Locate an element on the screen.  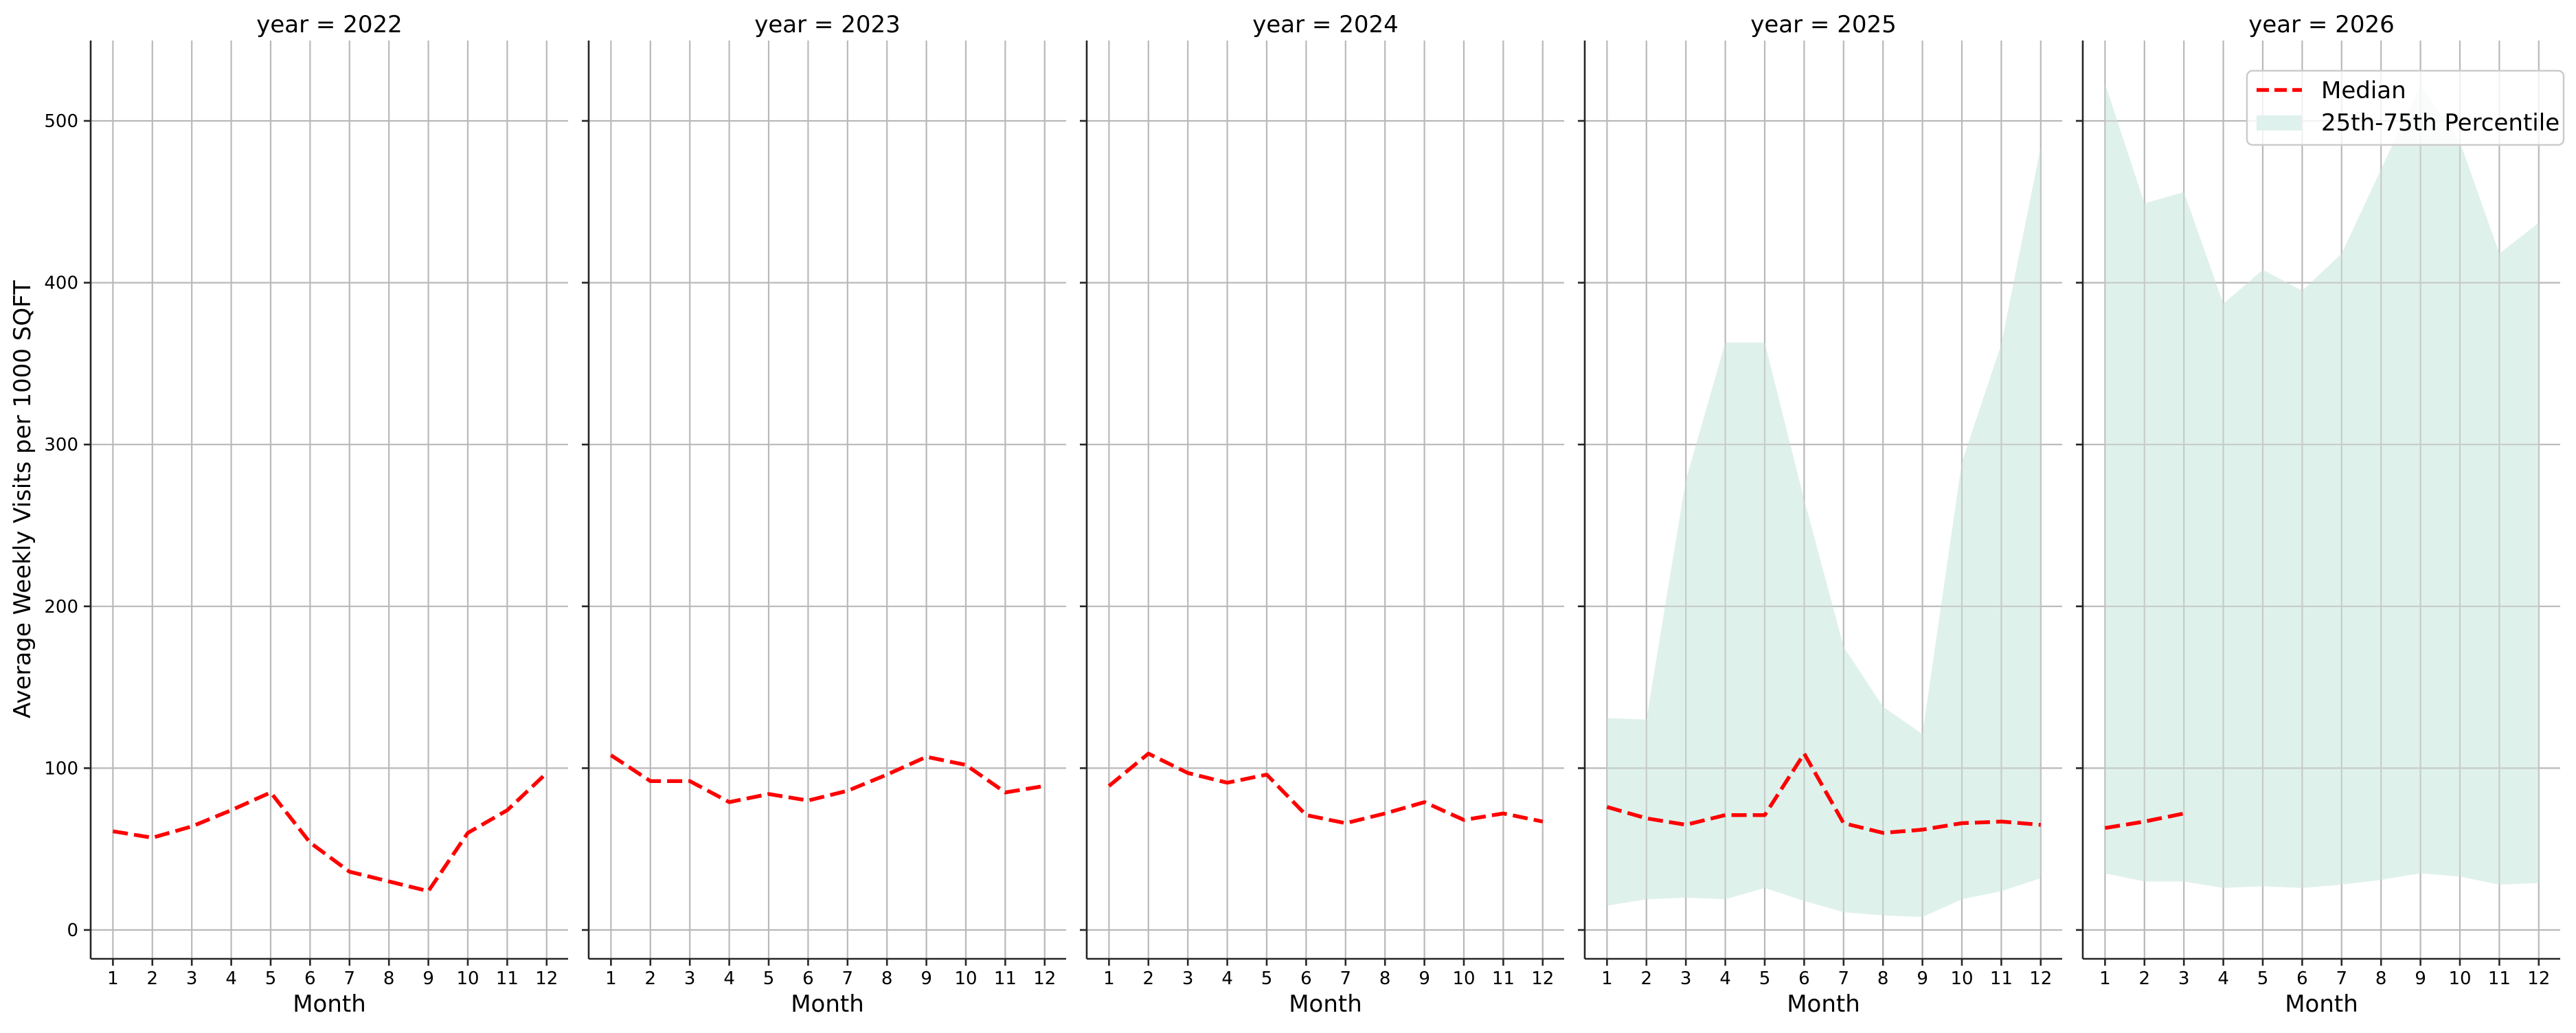
y-axis-label: Average Weekly Visits per 1000 SQFT is located at coordinates (22, 499).